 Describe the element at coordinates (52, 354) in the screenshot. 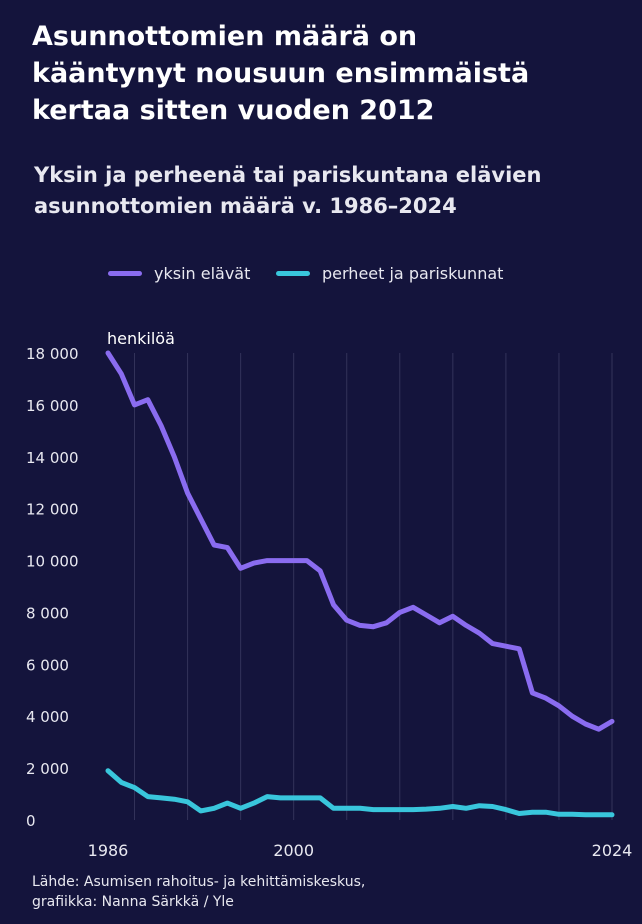

I see `y-tick-label: 18 000` at that location.